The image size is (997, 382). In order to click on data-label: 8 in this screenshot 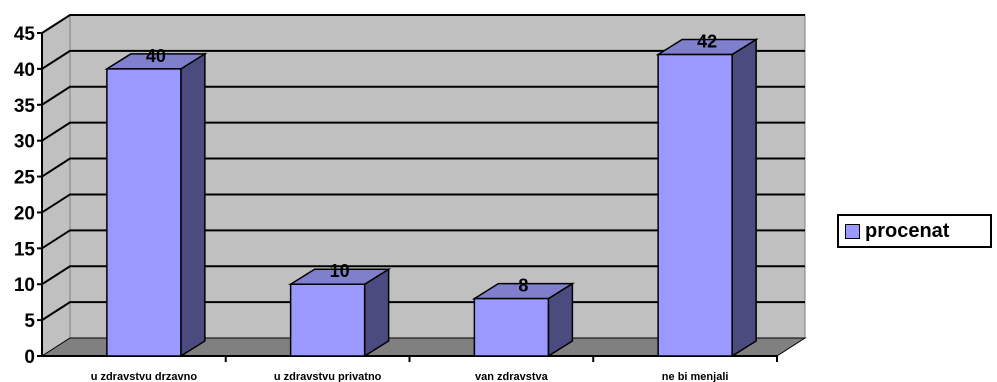, I will do `click(523, 286)`.